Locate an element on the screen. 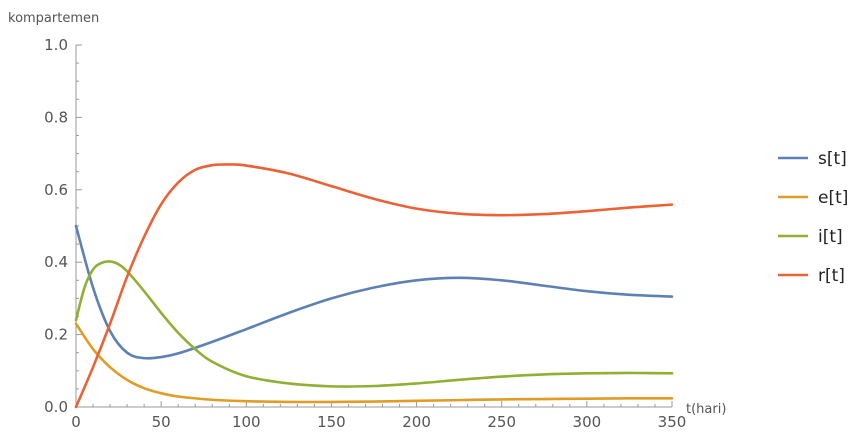 This screenshot has width=866, height=439. y-tick-label: 1.0 is located at coordinates (56, 45).